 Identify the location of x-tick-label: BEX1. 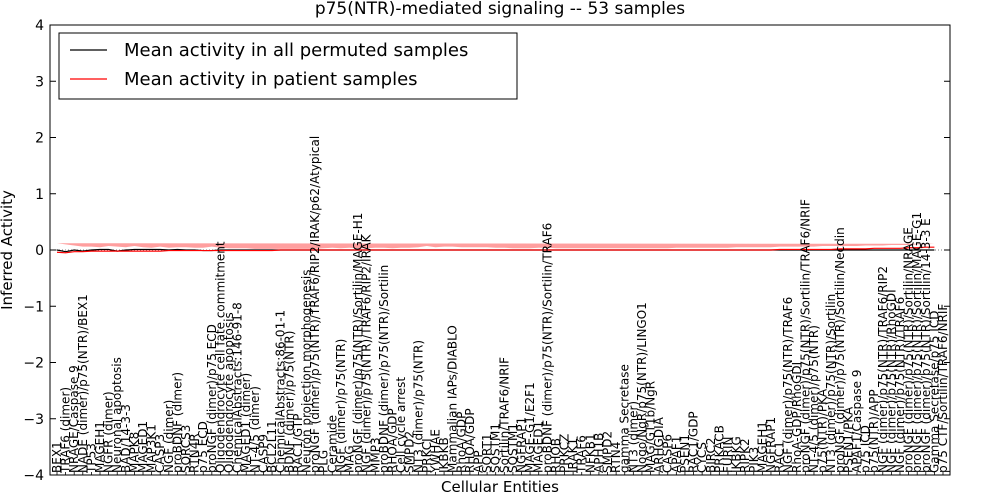
(57, 457).